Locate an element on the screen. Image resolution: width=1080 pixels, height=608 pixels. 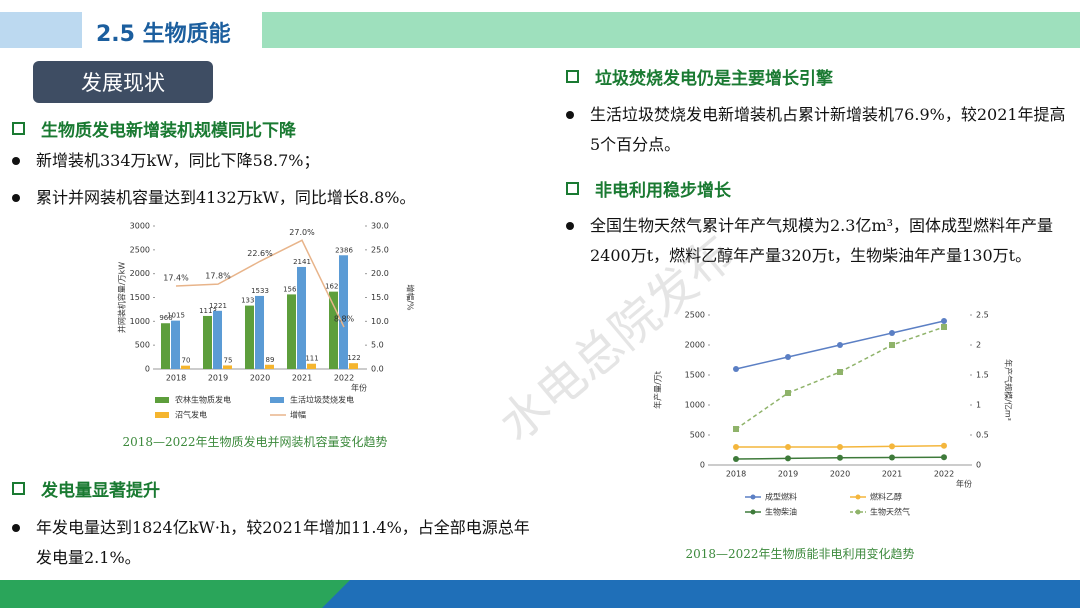
bullet: 新增装机334万kW，同比下降58.7%； is located at coordinates (268, 161).